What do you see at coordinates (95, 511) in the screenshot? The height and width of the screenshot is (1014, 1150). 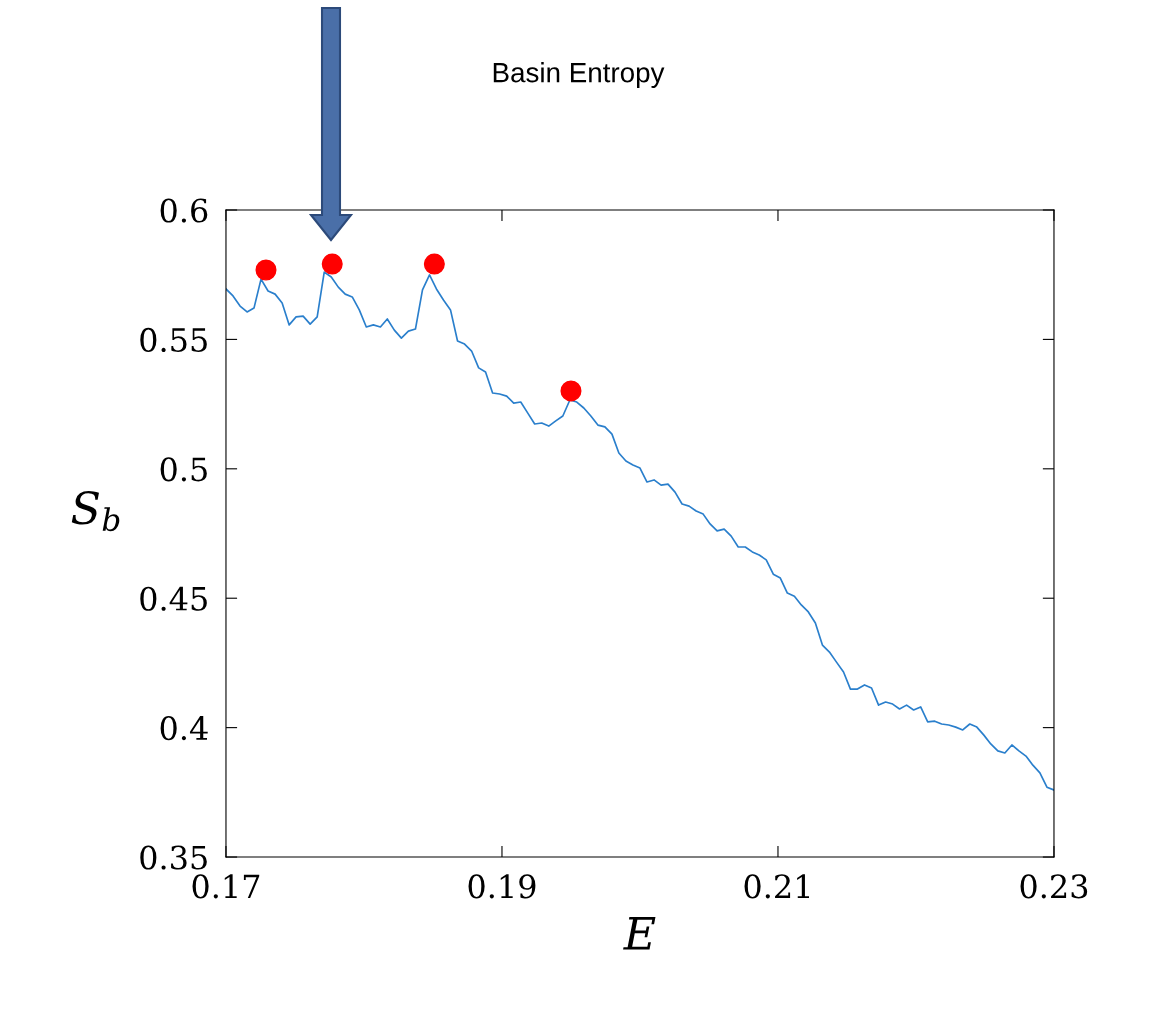 I see `y-axis-title: S$_{b}$` at bounding box center [95, 511].